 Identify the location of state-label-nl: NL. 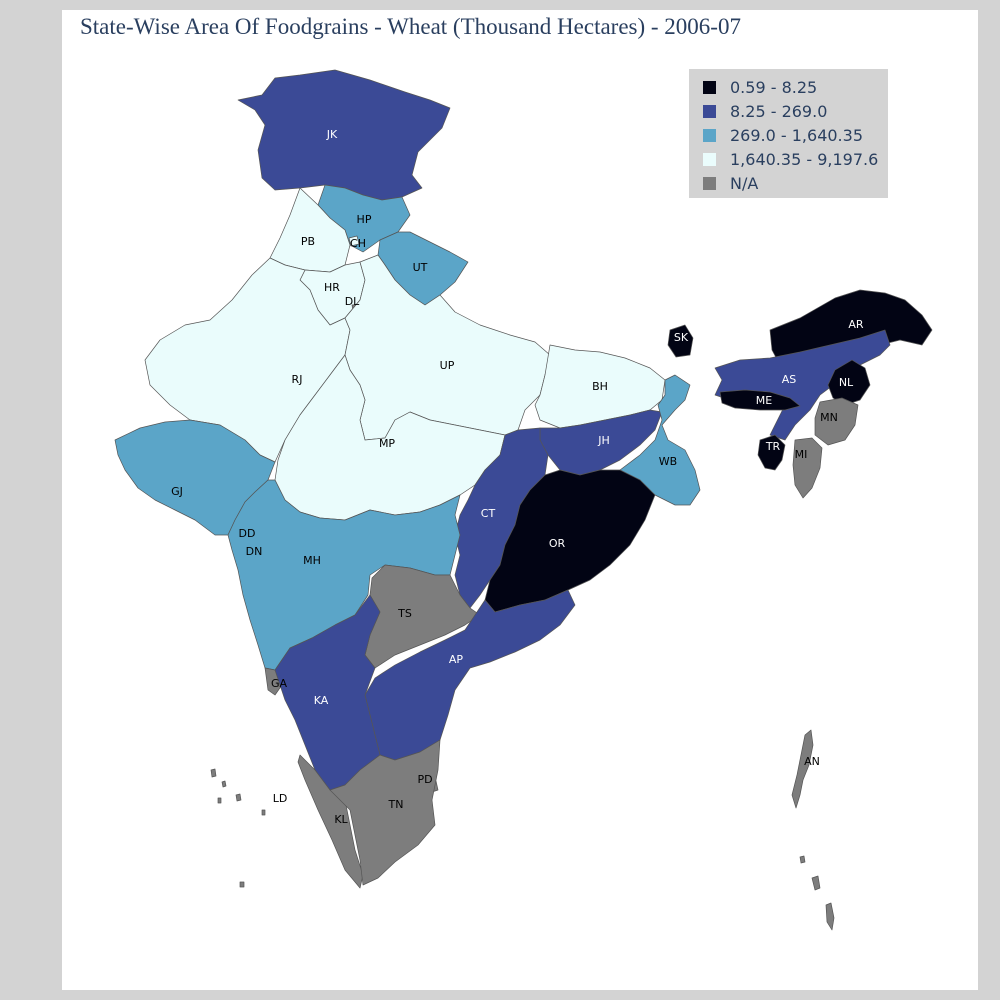
(846, 382).